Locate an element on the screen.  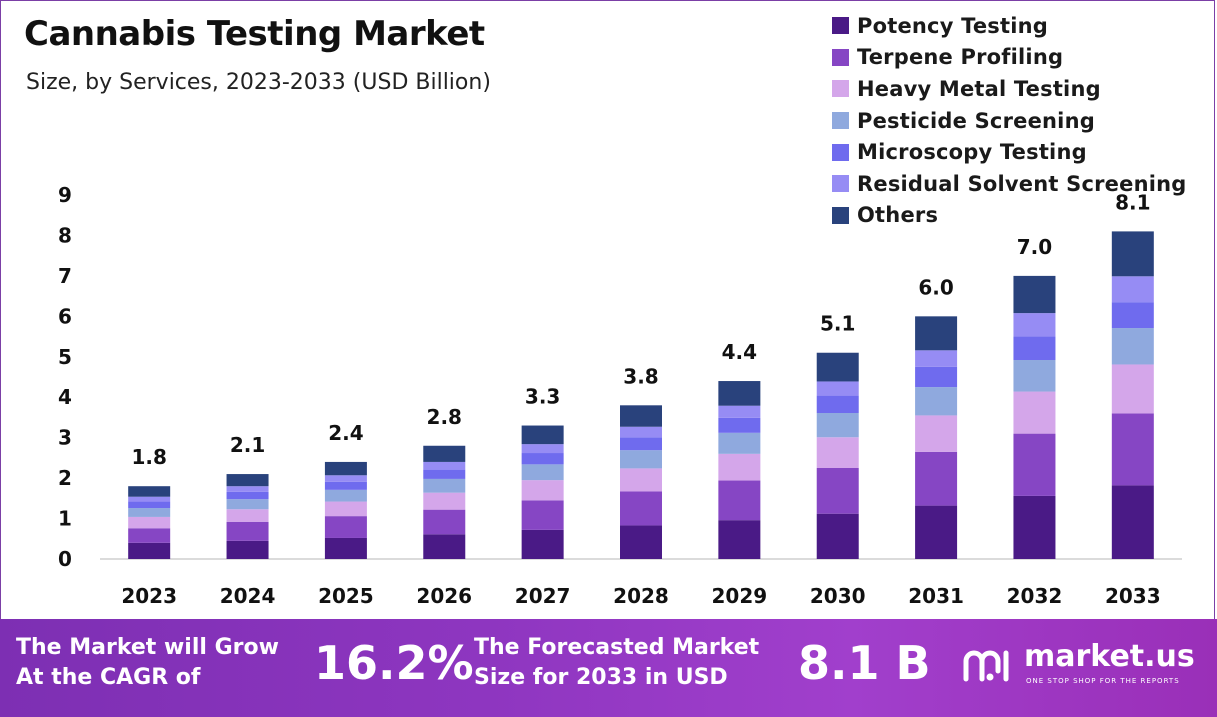
legend-label: Potency Testing is located at coordinates (952, 25).